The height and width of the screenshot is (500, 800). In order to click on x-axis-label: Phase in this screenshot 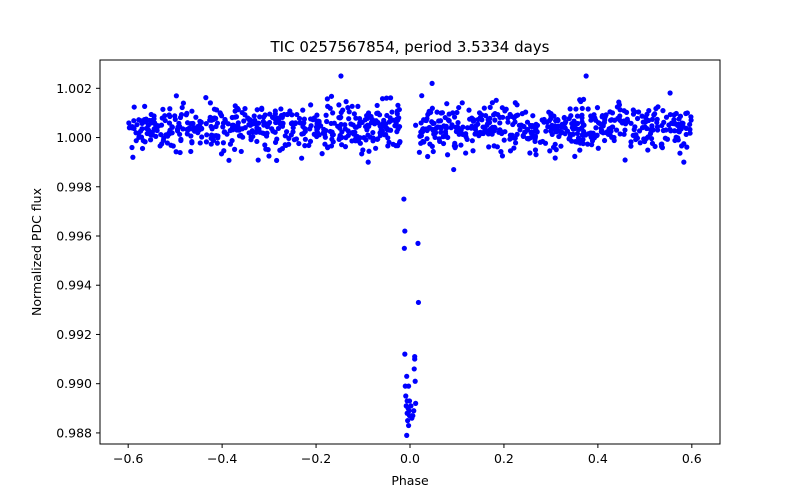, I will do `click(410, 480)`.